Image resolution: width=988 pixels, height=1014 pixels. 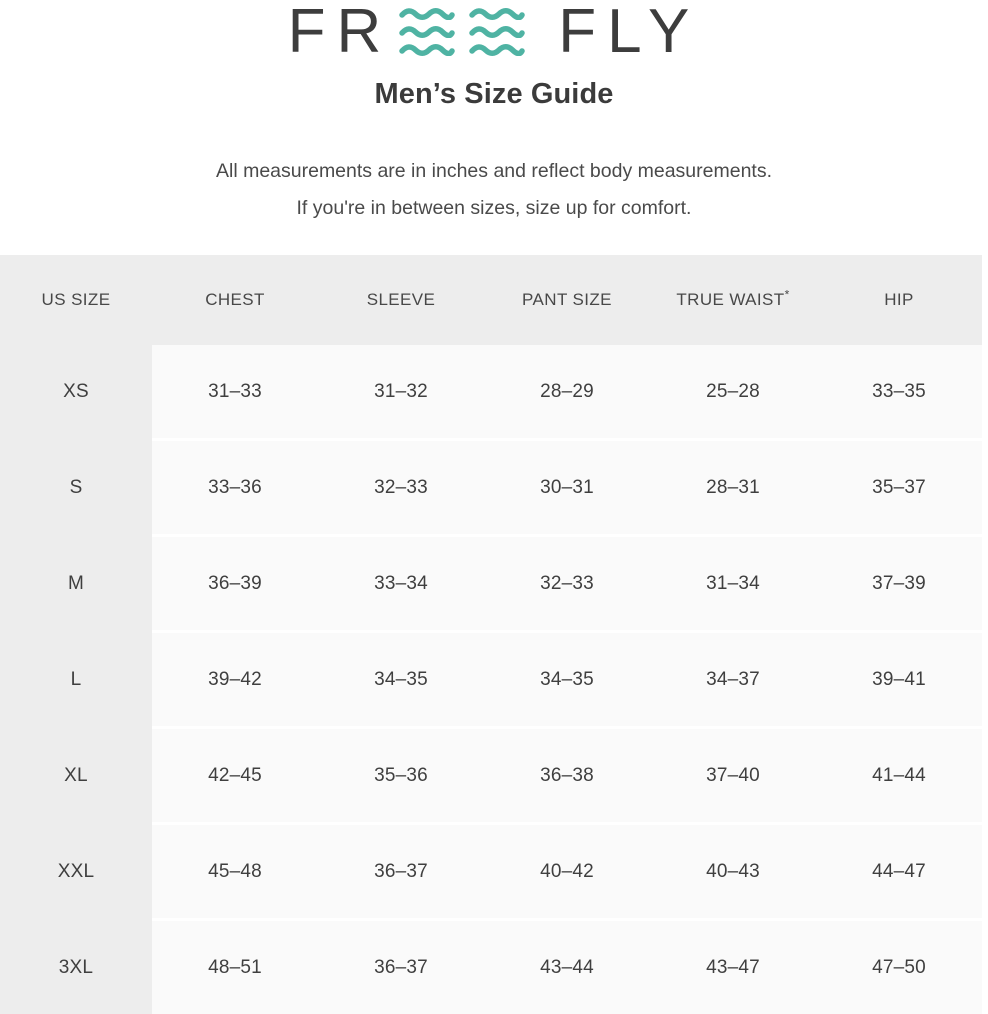 I want to click on table-row: L 39–42 34–35 34–35 34–37 39–41, so click(x=491, y=680).